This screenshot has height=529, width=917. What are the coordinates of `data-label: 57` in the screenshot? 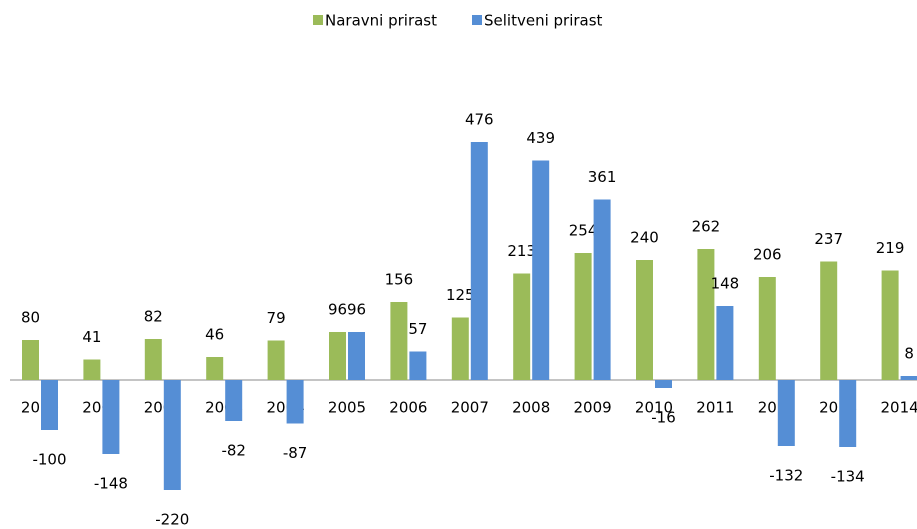 It's located at (417, 329).